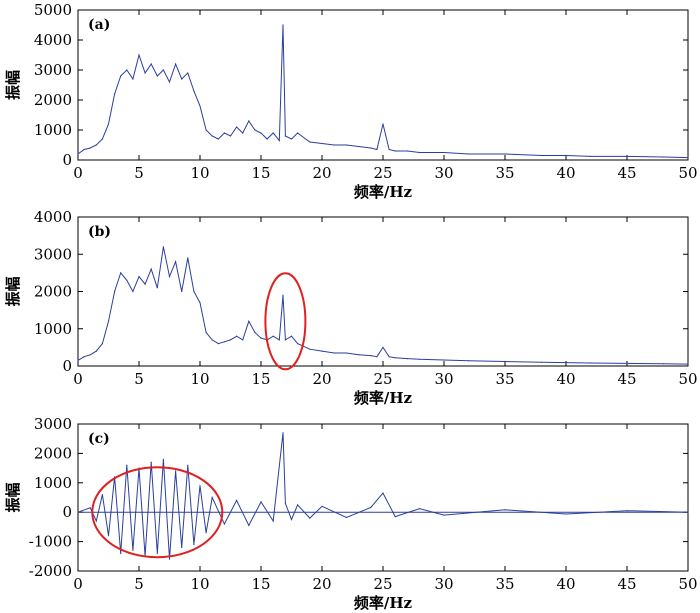 This screenshot has width=700, height=613. What do you see at coordinates (53, 217) in the screenshot?
I see `y-tick-label: 4000` at bounding box center [53, 217].